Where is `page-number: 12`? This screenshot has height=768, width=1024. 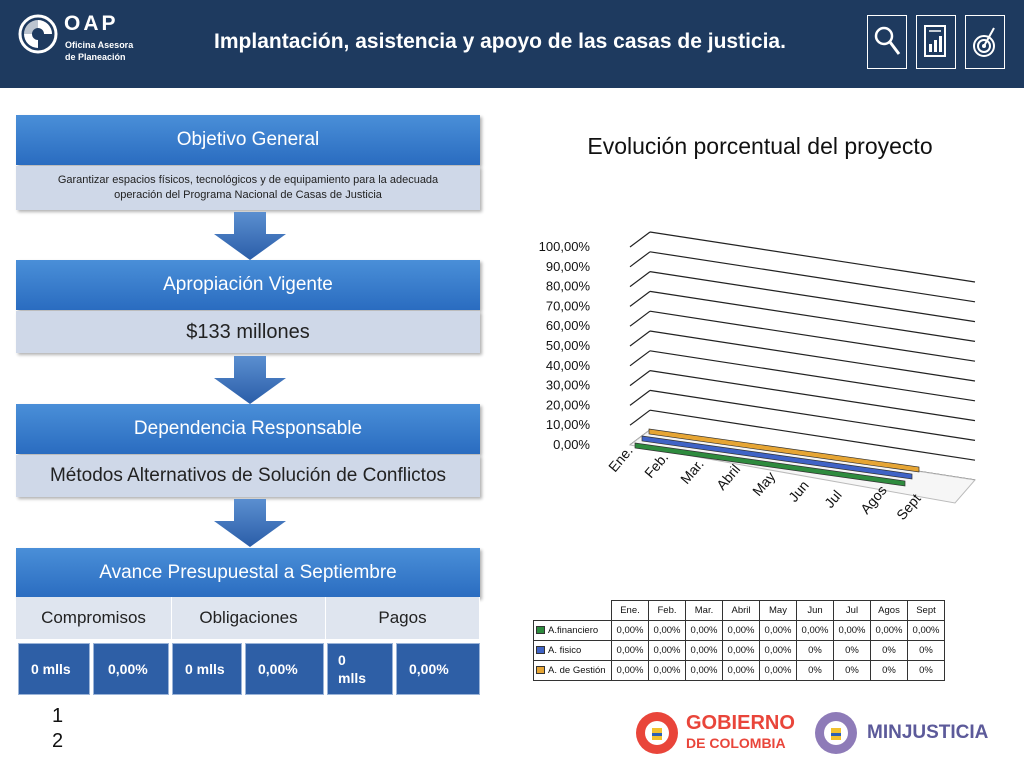
page-number: 12 is located at coordinates (58, 728).